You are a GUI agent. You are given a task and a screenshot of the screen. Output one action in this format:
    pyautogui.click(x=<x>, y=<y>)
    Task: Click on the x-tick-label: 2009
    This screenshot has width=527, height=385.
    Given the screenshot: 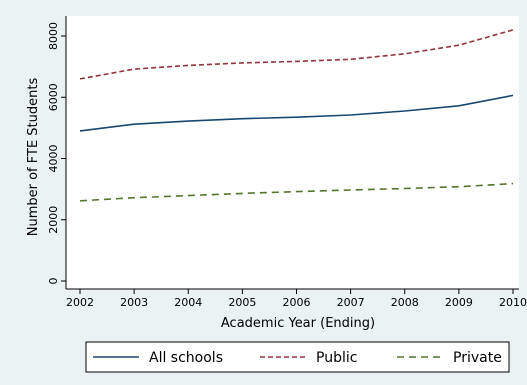 What is the action you would take?
    pyautogui.click(x=459, y=302)
    